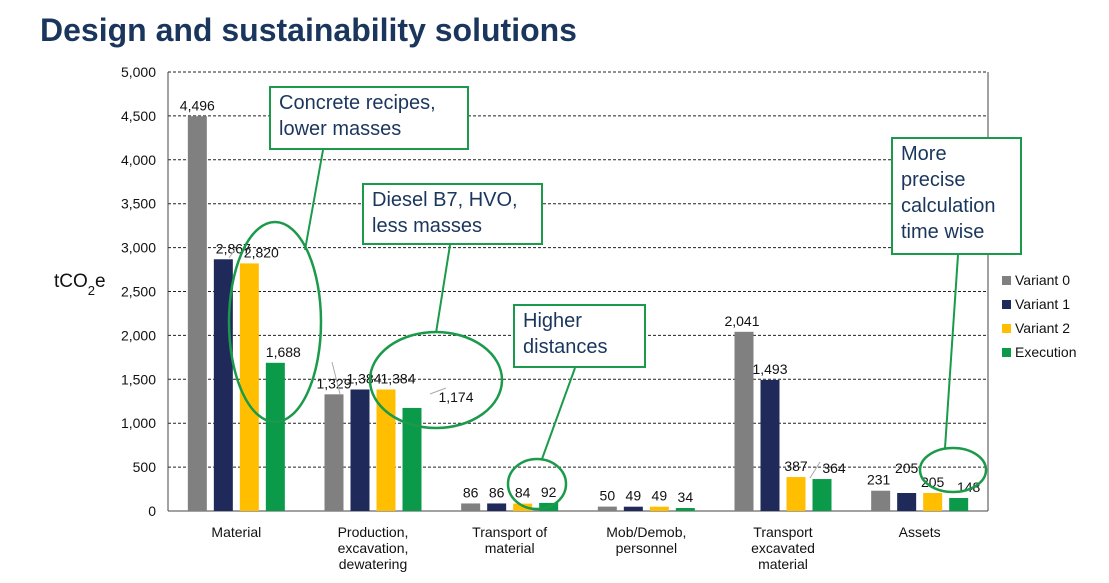  I want to click on data-label: 387, so click(796, 466).